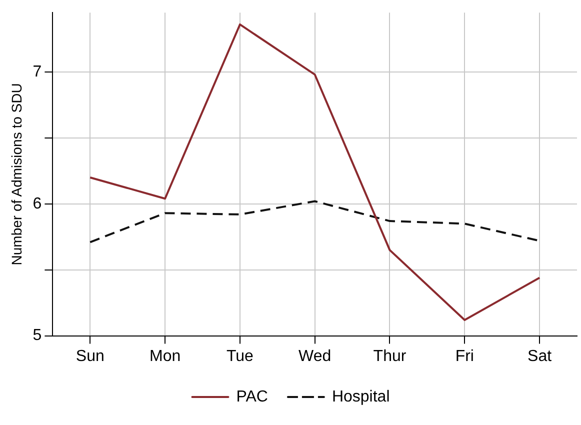 This screenshot has height=425, width=581. Describe the element at coordinates (16, 174) in the screenshot. I see `y-axis-title: Number of Admisions to SDU` at that location.